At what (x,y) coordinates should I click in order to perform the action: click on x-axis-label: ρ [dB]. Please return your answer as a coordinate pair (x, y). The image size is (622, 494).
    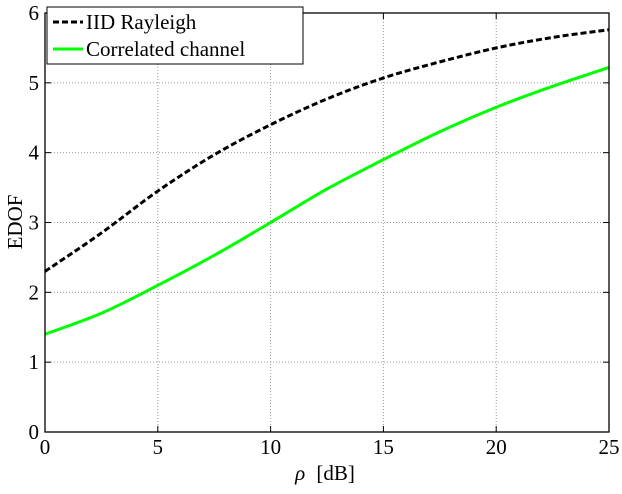
    Looking at the image, I should click on (324, 473).